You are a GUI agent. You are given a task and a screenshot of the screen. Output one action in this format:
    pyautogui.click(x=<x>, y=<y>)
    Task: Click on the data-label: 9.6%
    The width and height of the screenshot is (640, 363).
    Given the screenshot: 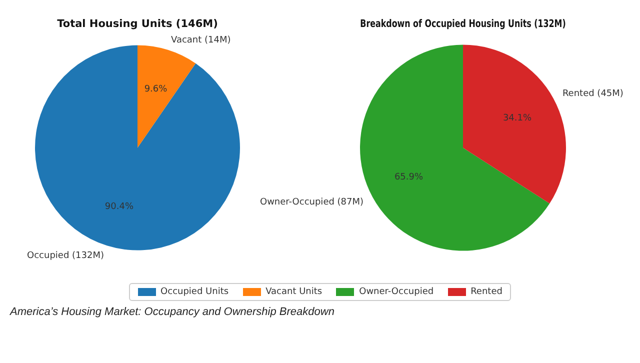 What is the action you would take?
    pyautogui.click(x=156, y=89)
    